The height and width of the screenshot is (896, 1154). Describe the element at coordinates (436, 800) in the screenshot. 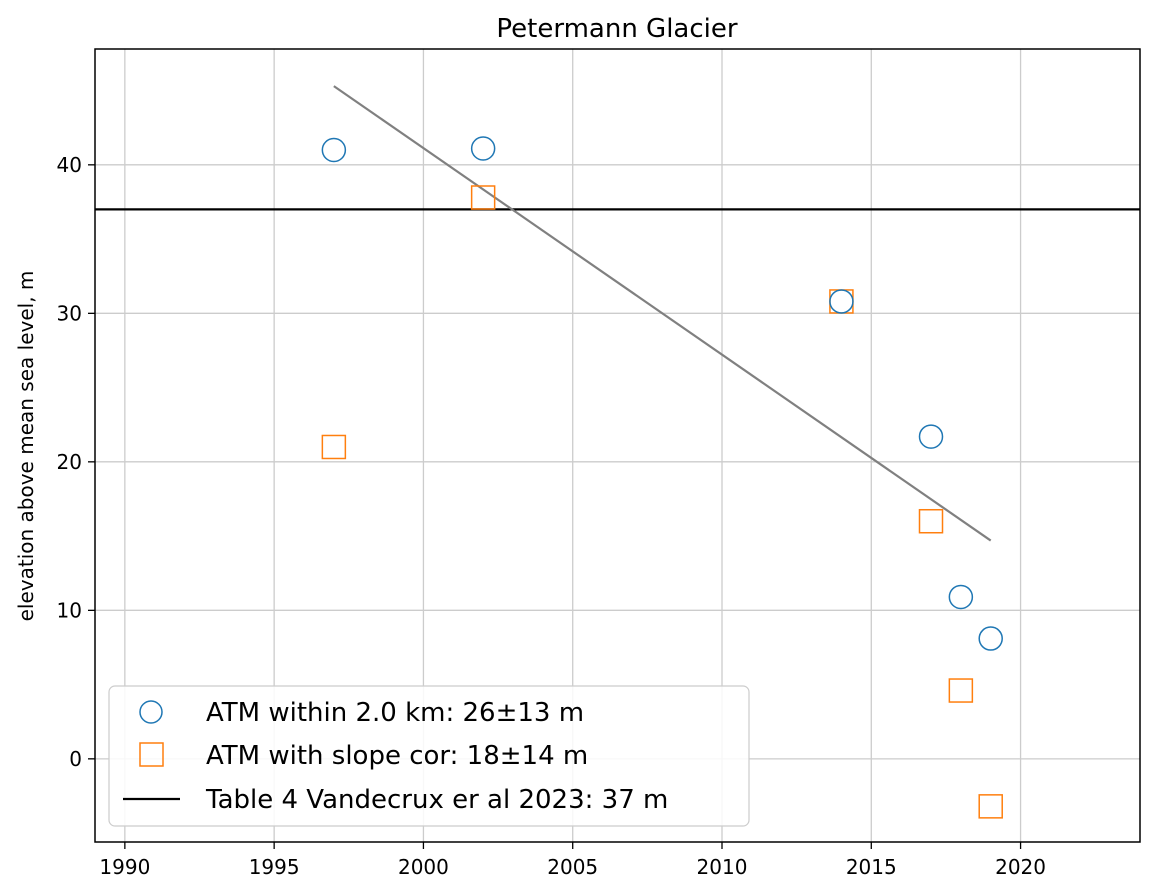

I see `legend-label-reference-line: Table 4 Vandecrux er al 2023: 37 m` at that location.